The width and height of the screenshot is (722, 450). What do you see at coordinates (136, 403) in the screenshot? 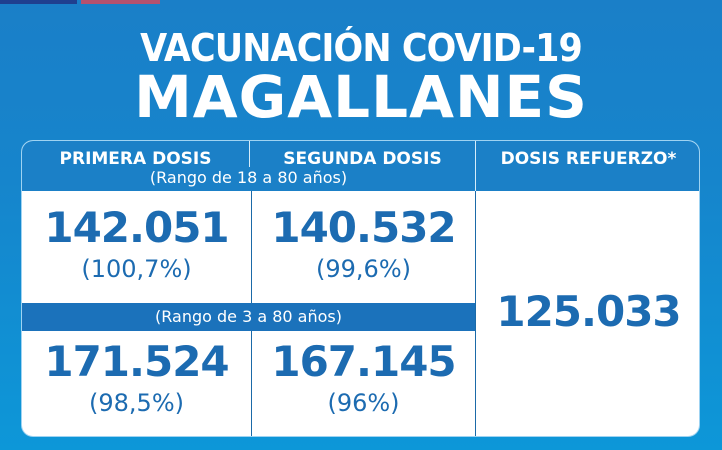
I see `primera-3-80-pct: (98,5%)` at bounding box center [136, 403].